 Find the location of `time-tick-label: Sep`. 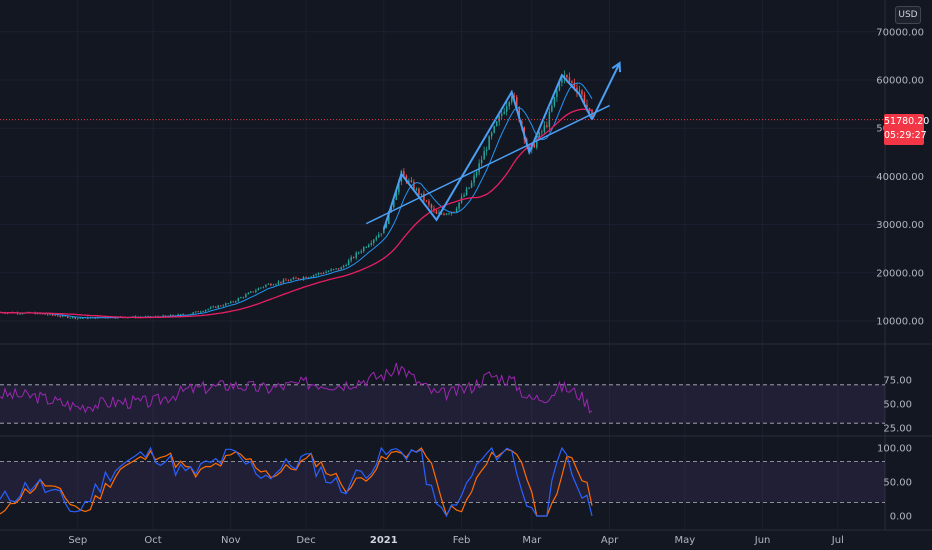

time-tick-label: Sep is located at coordinates (77, 540).